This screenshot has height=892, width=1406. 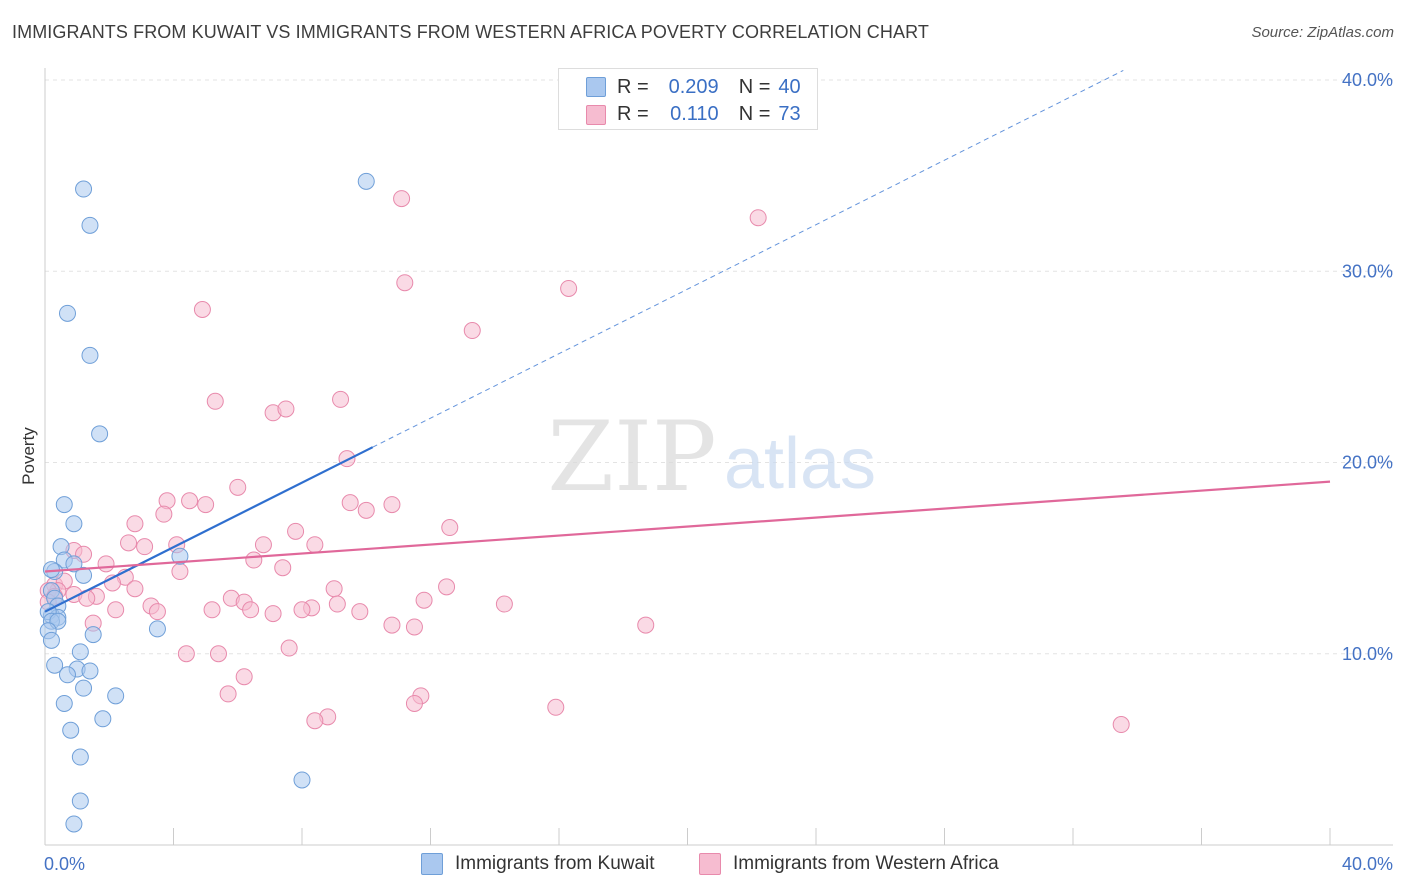 What do you see at coordinates (687, 526) in the screenshot?
I see `trend-line-western-africa` at bounding box center [687, 526].